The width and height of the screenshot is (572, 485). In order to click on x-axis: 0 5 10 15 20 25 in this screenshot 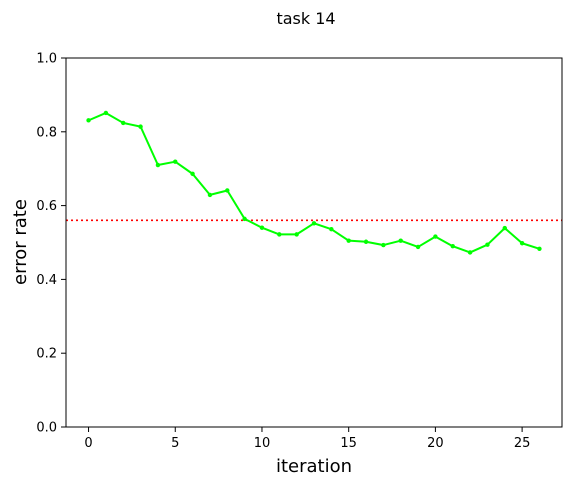, I will do `click(307, 439)`.